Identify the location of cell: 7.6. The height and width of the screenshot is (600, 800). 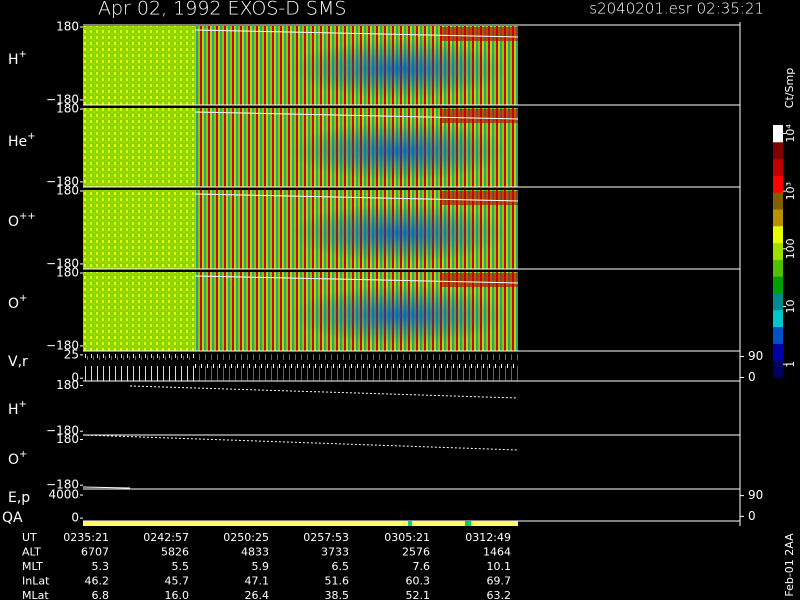
(422, 566).